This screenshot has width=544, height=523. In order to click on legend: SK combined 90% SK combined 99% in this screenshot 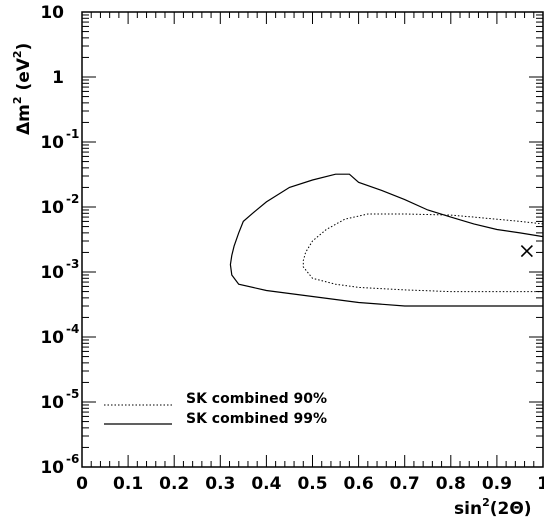, I will do `click(215, 409)`.